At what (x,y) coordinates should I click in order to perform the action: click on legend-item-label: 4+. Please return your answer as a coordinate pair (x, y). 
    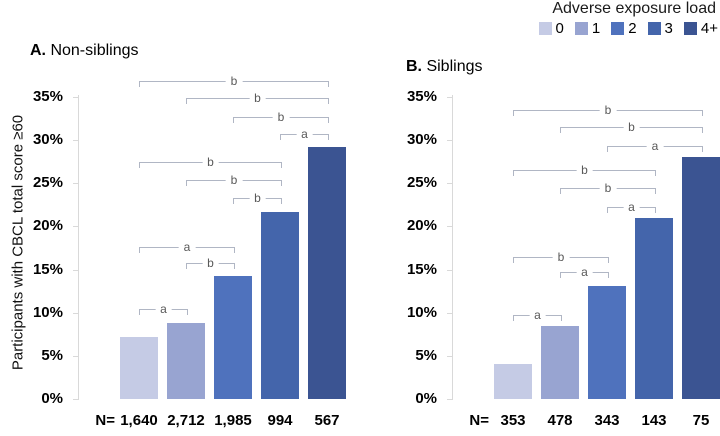
    Looking at the image, I should click on (709, 28).